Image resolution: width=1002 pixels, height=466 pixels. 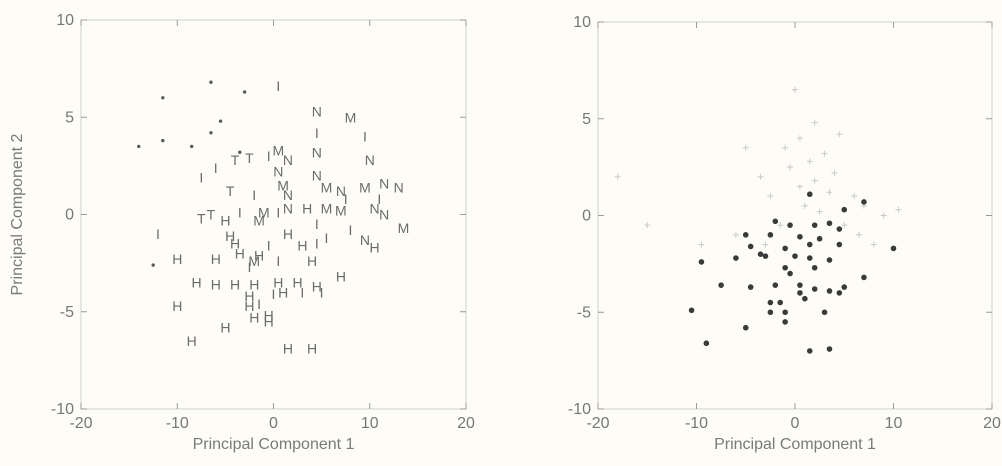 I want to click on x-tick-label: -10, so click(x=696, y=423).